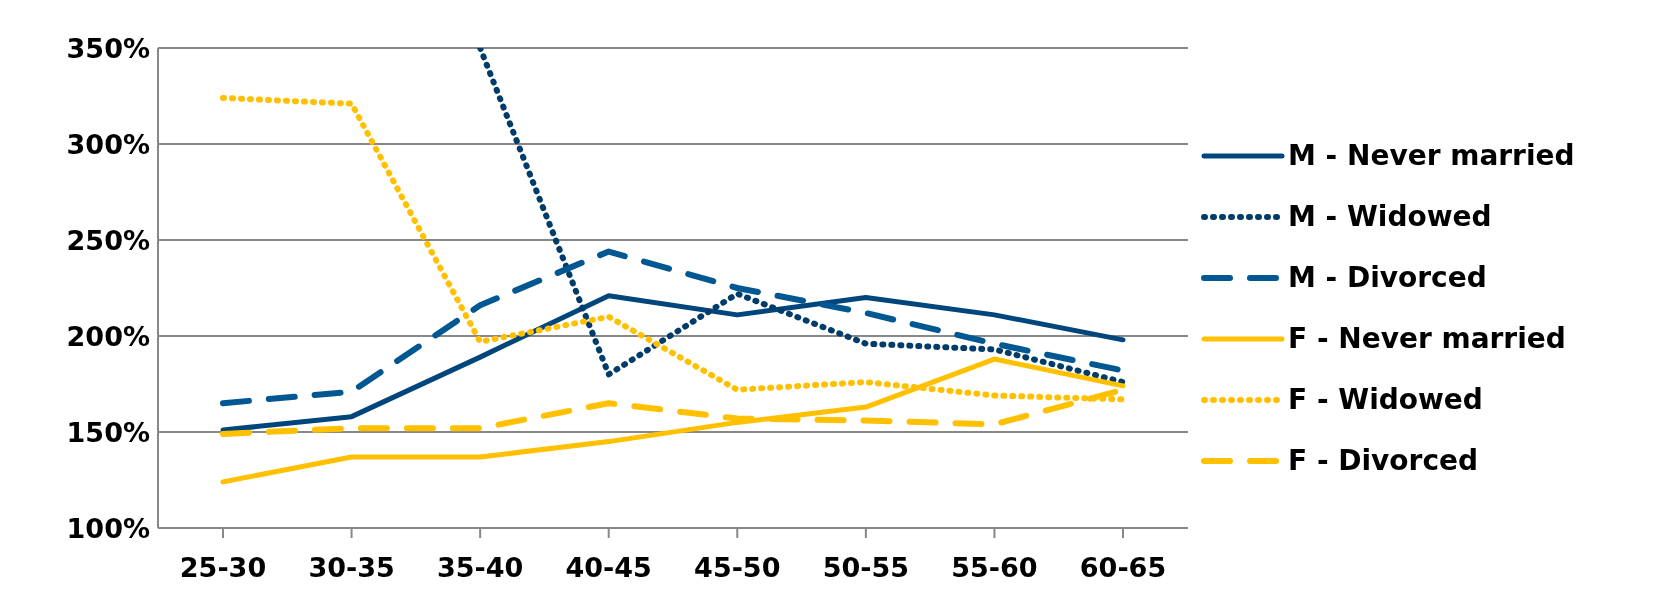 This screenshot has width=1663, height=616. I want to click on x-tick-label: 30-35, so click(351, 568).